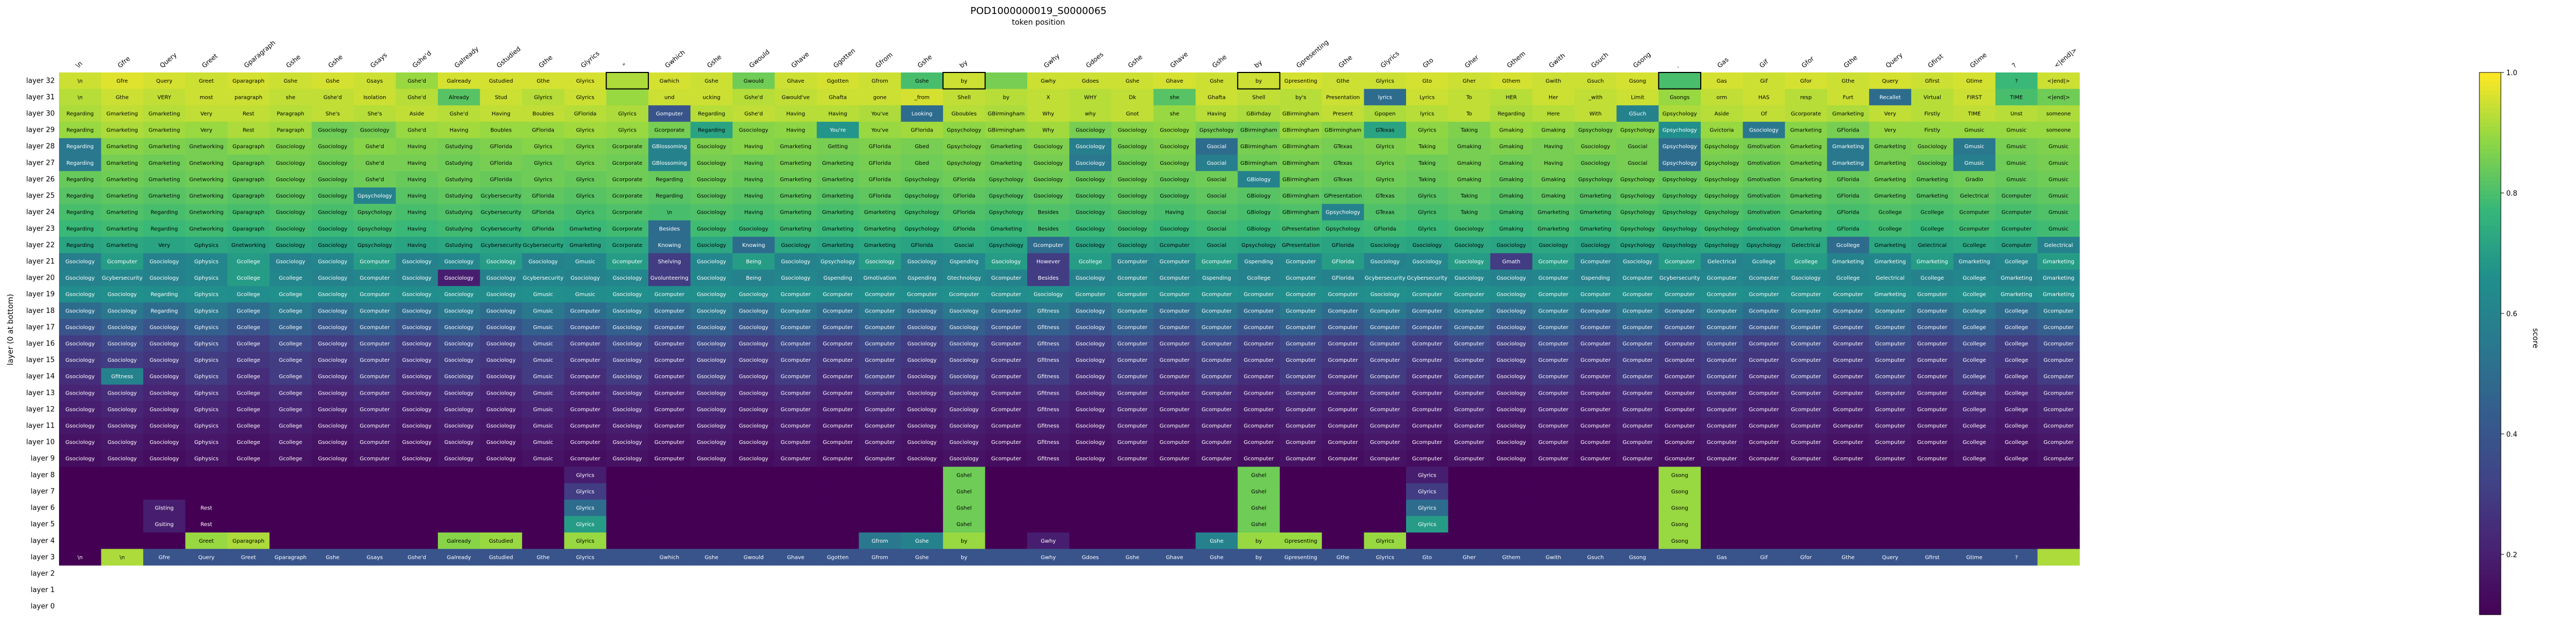  I want to click on cell-label: Gpsychology, so click(1721, 180).